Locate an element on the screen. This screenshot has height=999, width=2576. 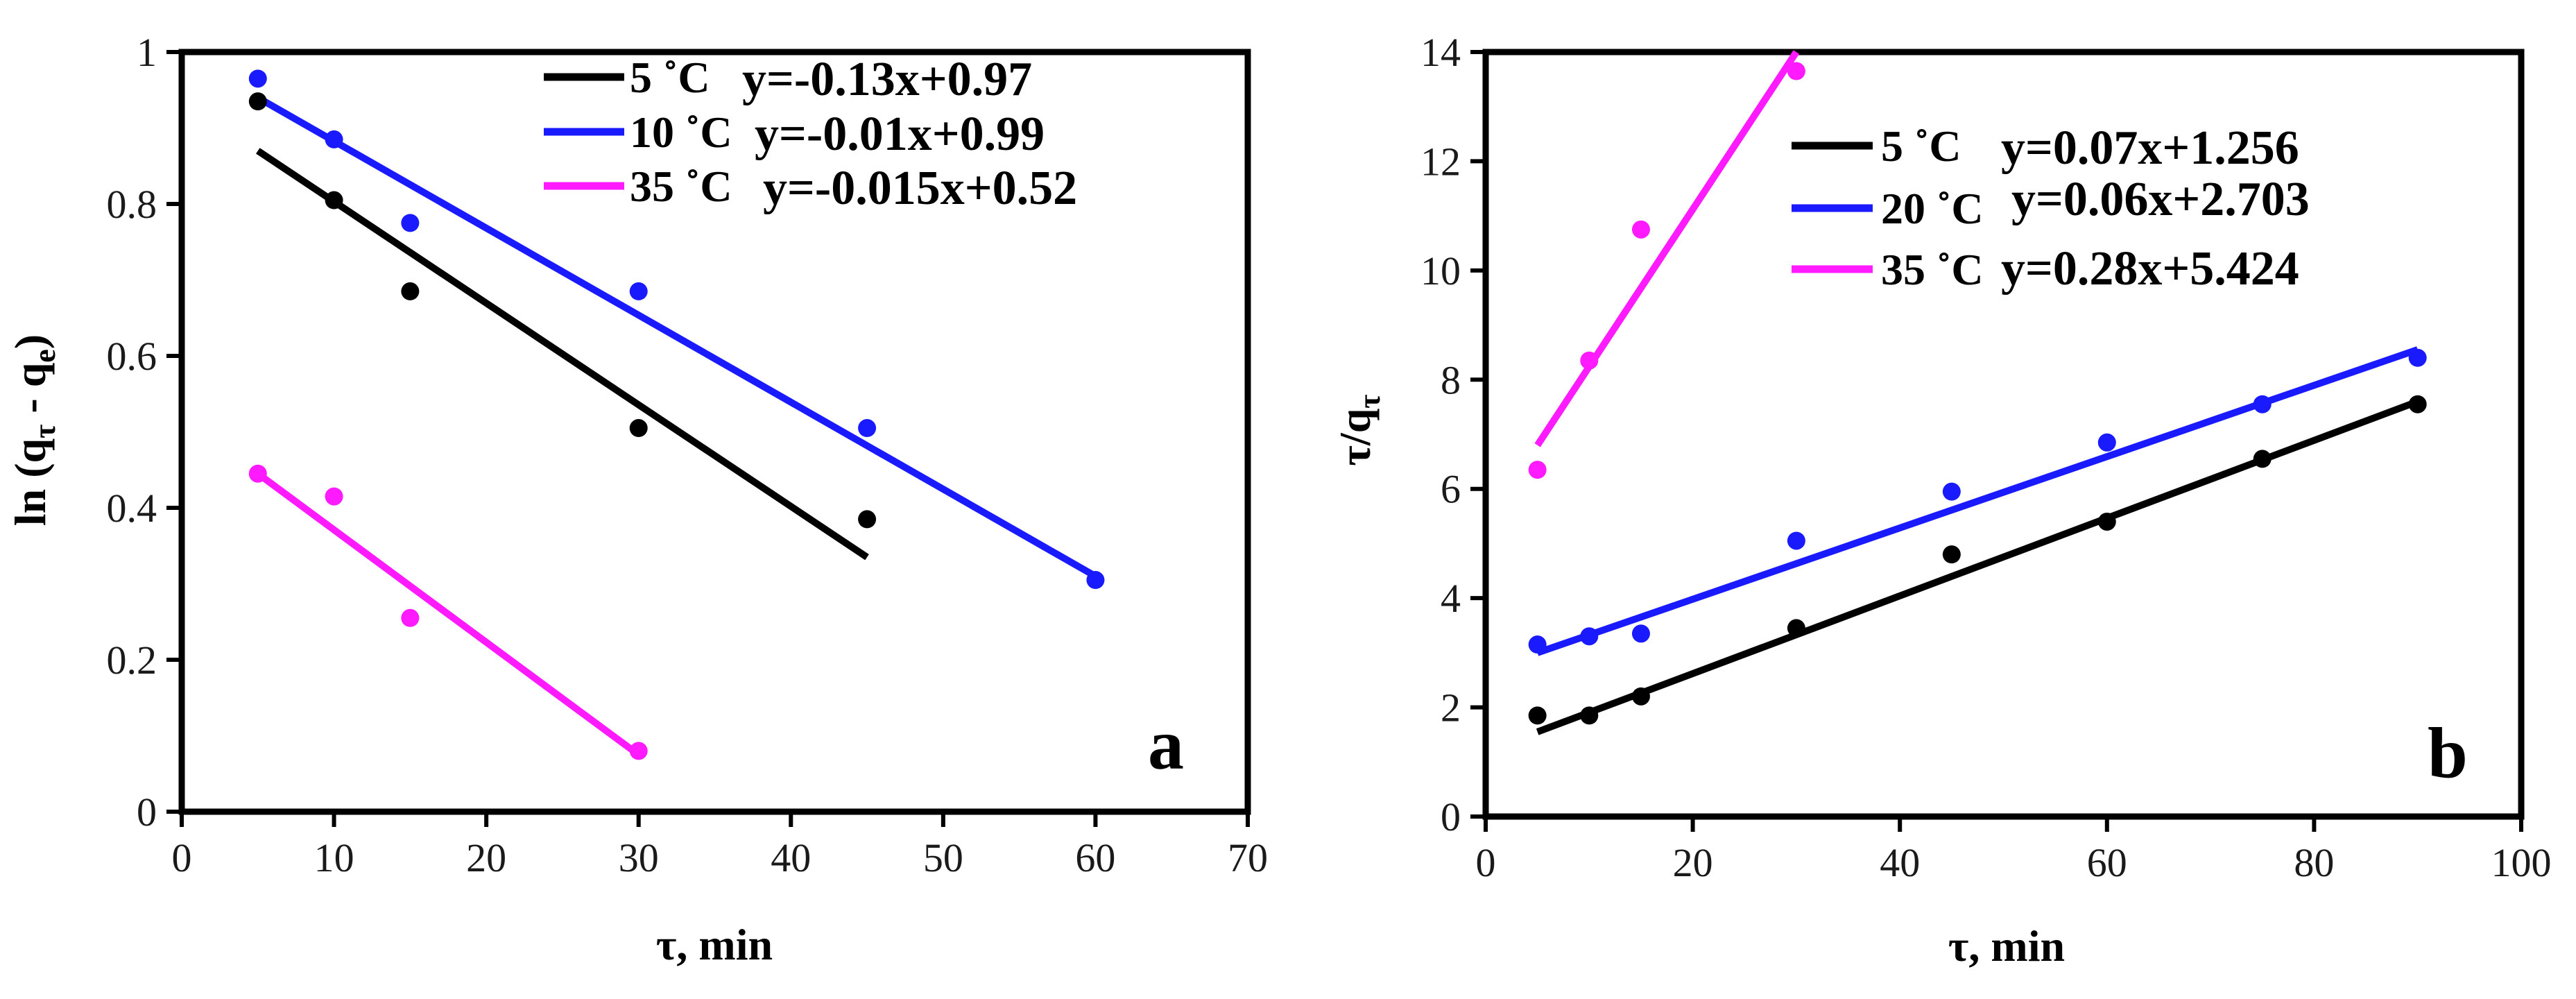
y-tick-label-a-5: 1 is located at coordinates (147, 52).